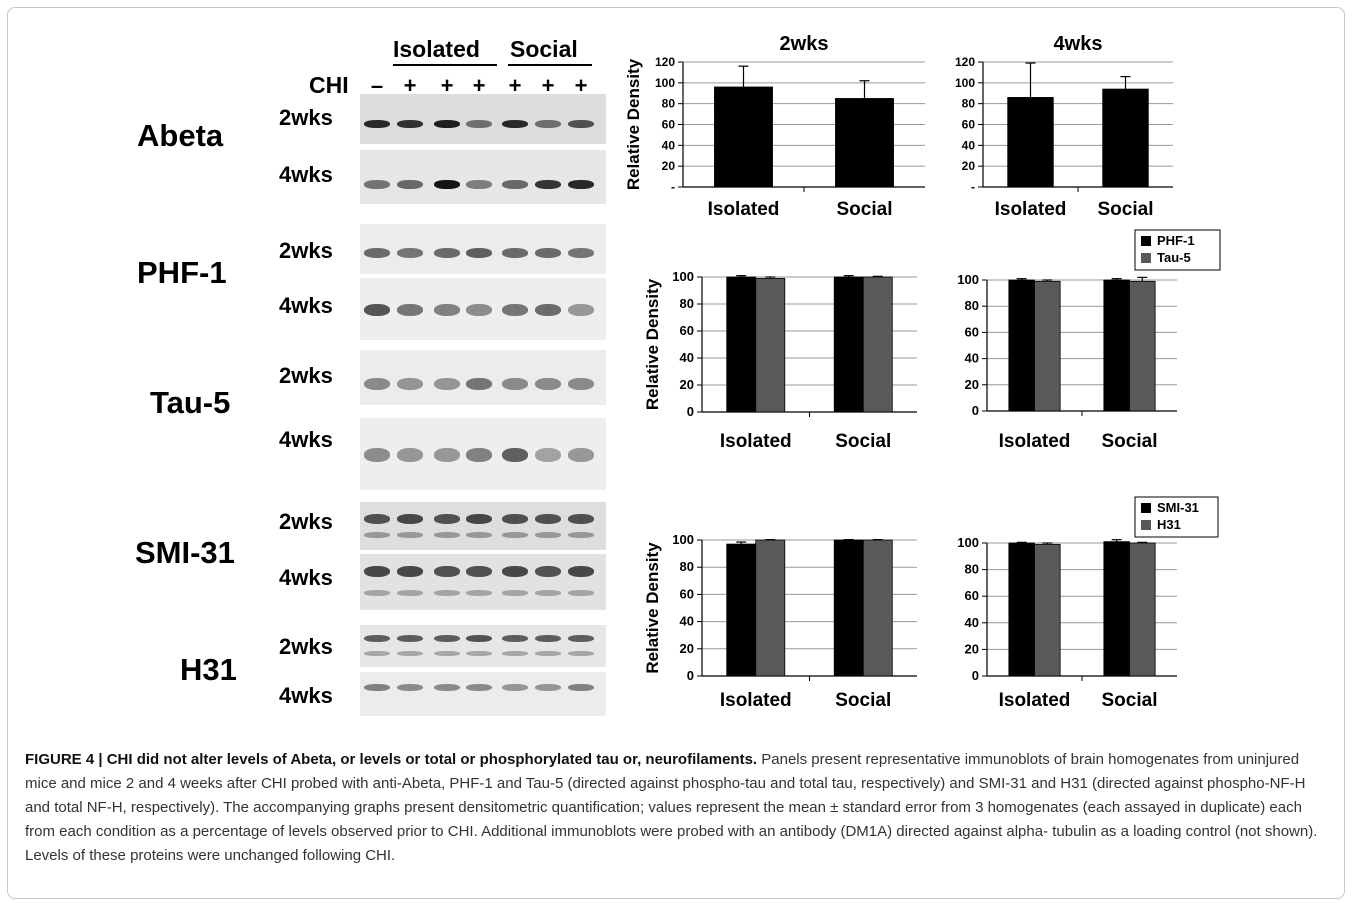  What do you see at coordinates (652, 344) in the screenshot?
I see `y-axis-label: Relative Density` at bounding box center [652, 344].